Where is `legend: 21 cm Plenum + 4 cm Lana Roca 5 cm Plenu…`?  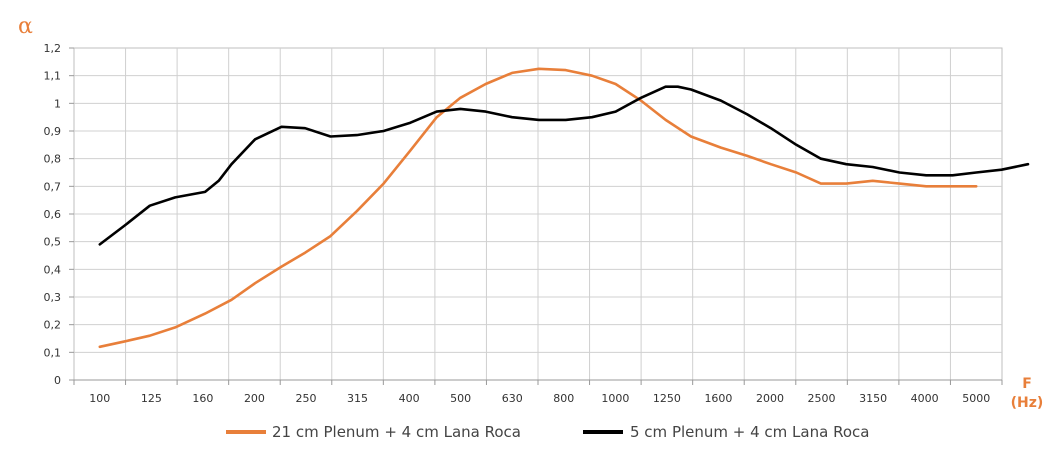 legend: 21 cm Plenum + 4 cm Lana Roca 5 cm Plenu… is located at coordinates (547, 432).